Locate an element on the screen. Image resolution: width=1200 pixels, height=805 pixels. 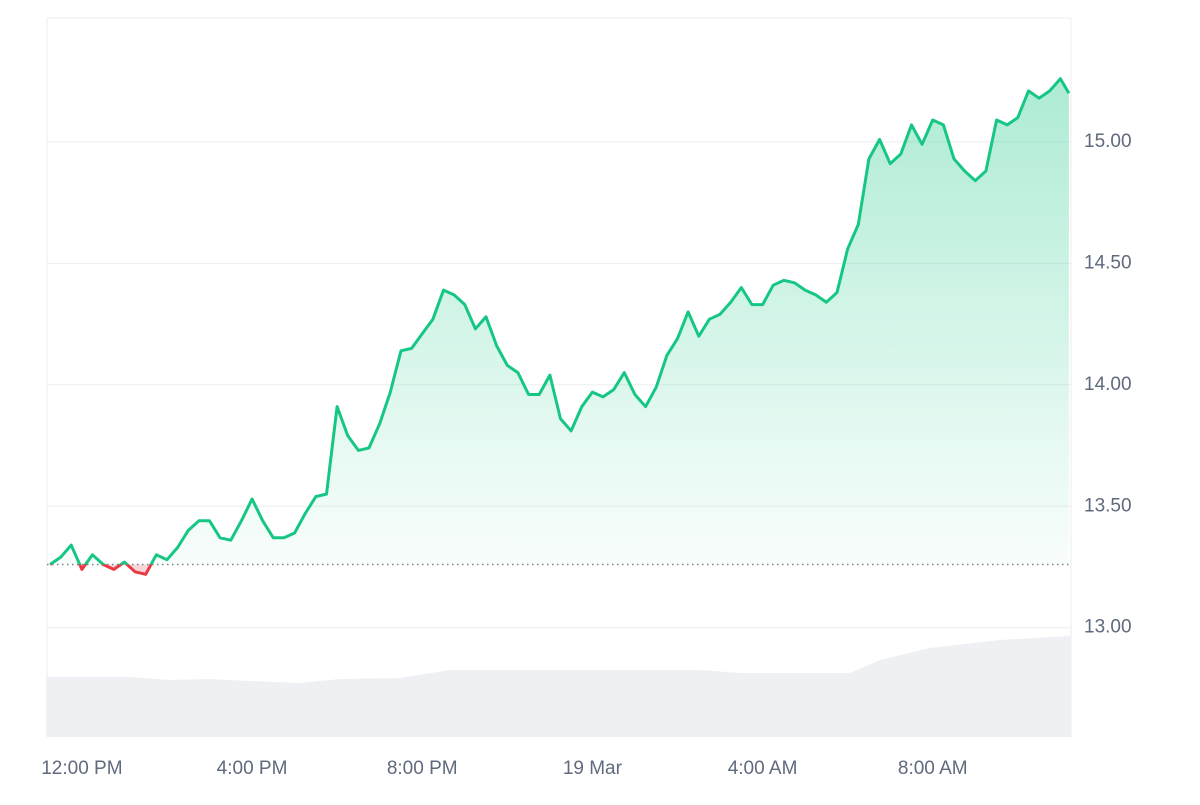
volume-area is located at coordinates (559, 686).